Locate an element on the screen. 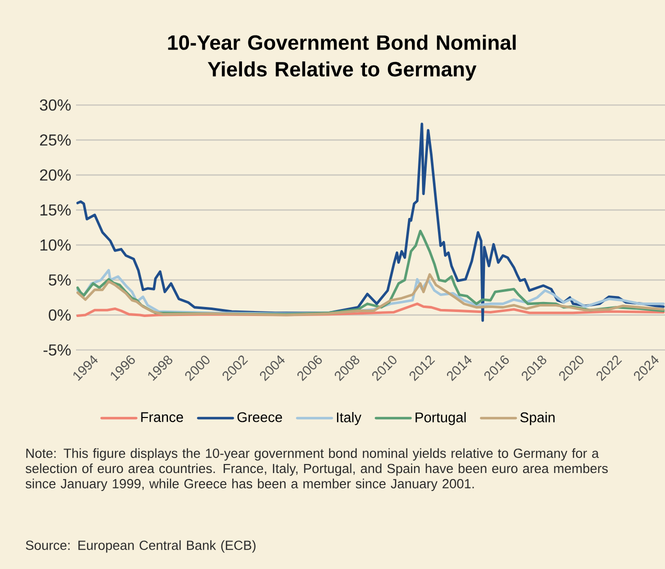  legend-label: Portugal is located at coordinates (441, 419).